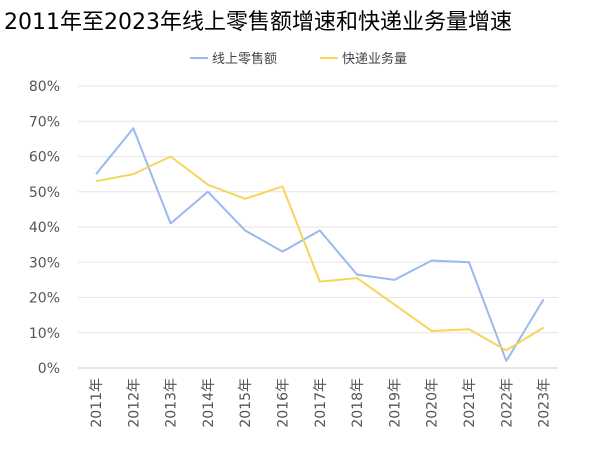 The image size is (594, 449). I want to click on y-axis: 0% 10% 20% 30% 40% 50% 60% 70% 80%, so click(44, 228).